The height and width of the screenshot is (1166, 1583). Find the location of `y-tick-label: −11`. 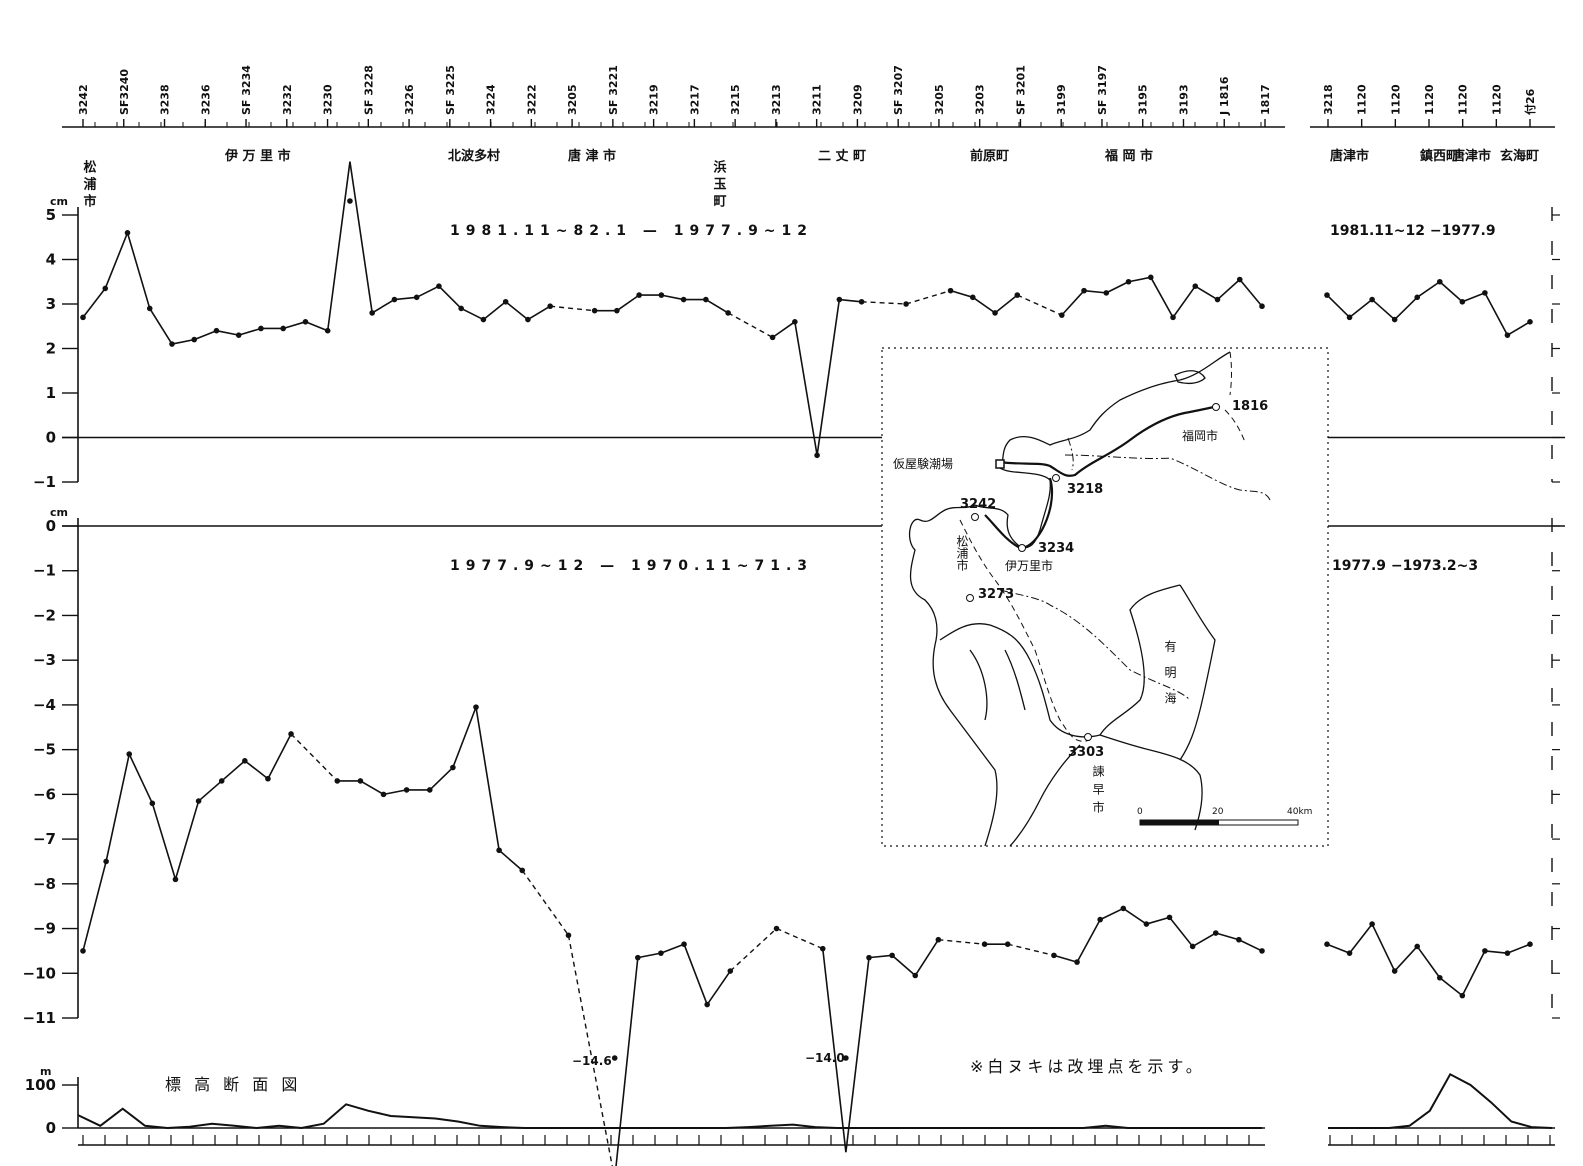

y-tick-label: −11 is located at coordinates (39, 1018).